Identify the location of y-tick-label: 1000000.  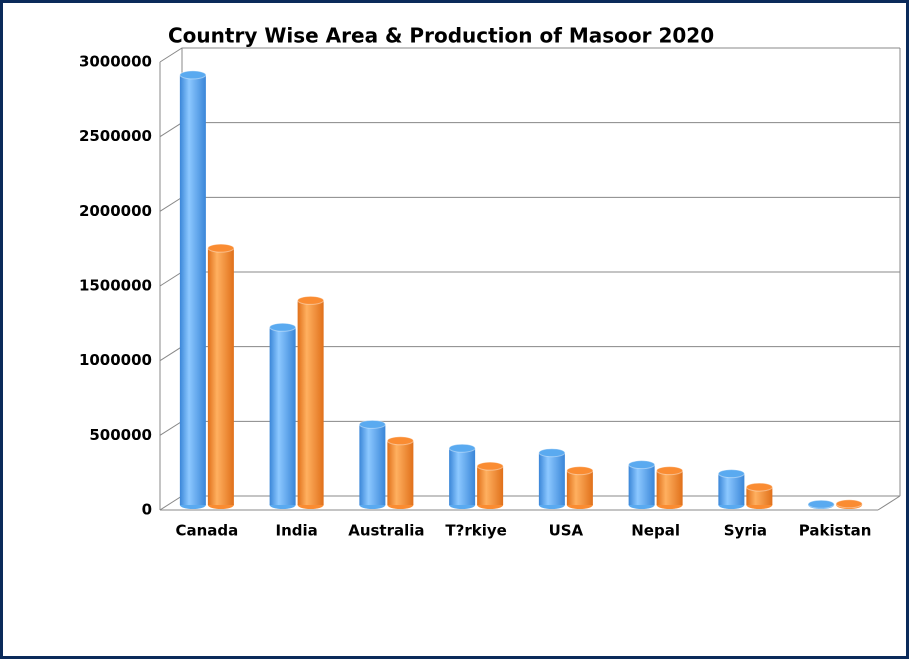
(115, 360).